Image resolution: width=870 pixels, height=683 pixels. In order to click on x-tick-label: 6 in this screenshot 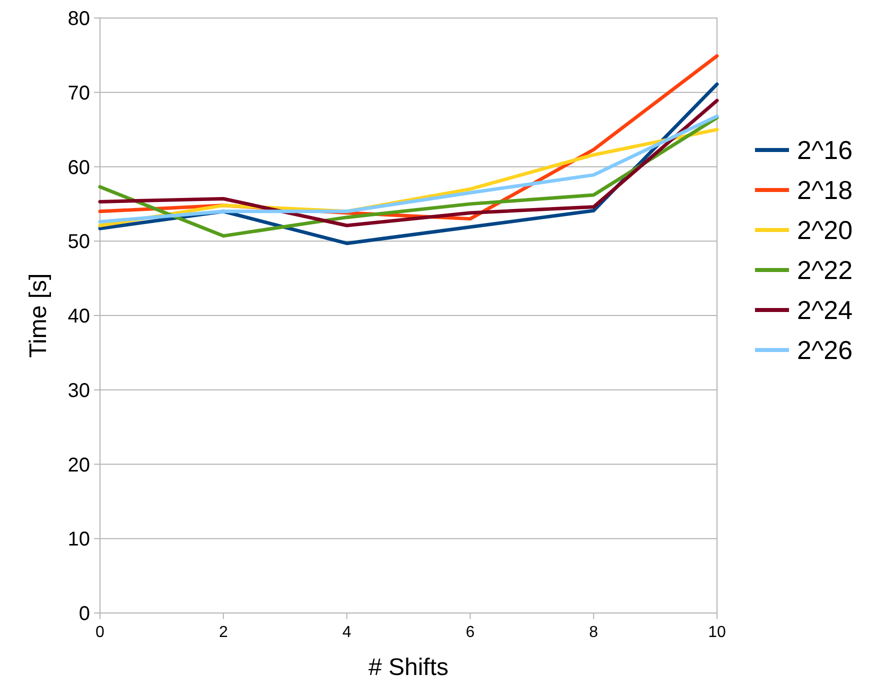, I will do `click(470, 632)`.